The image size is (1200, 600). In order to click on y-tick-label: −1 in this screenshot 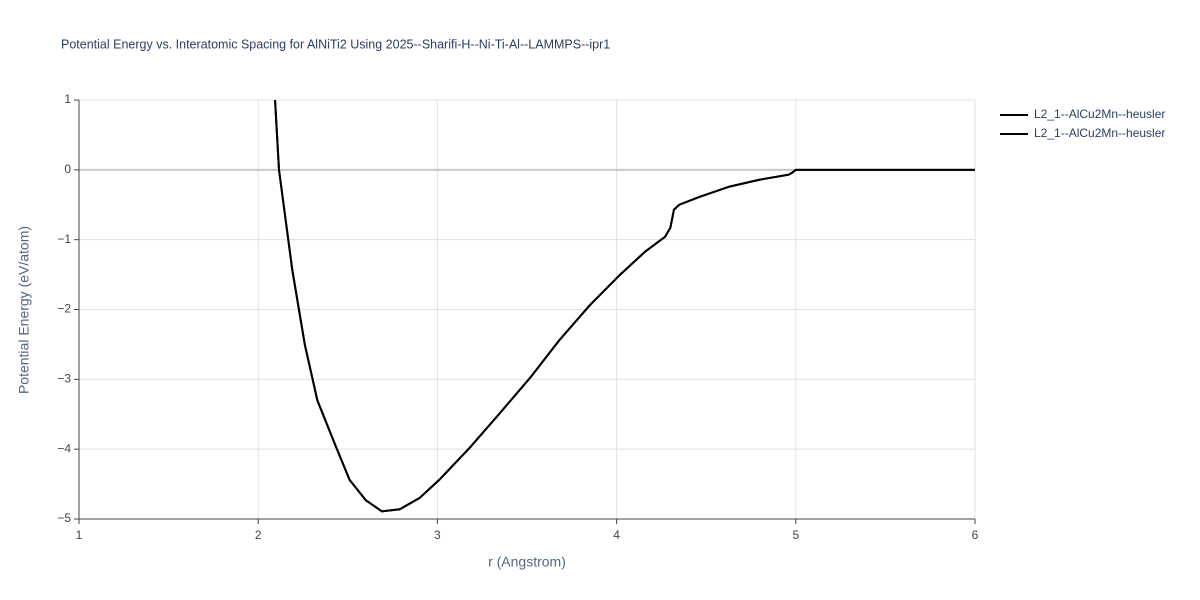, I will do `click(64, 239)`.